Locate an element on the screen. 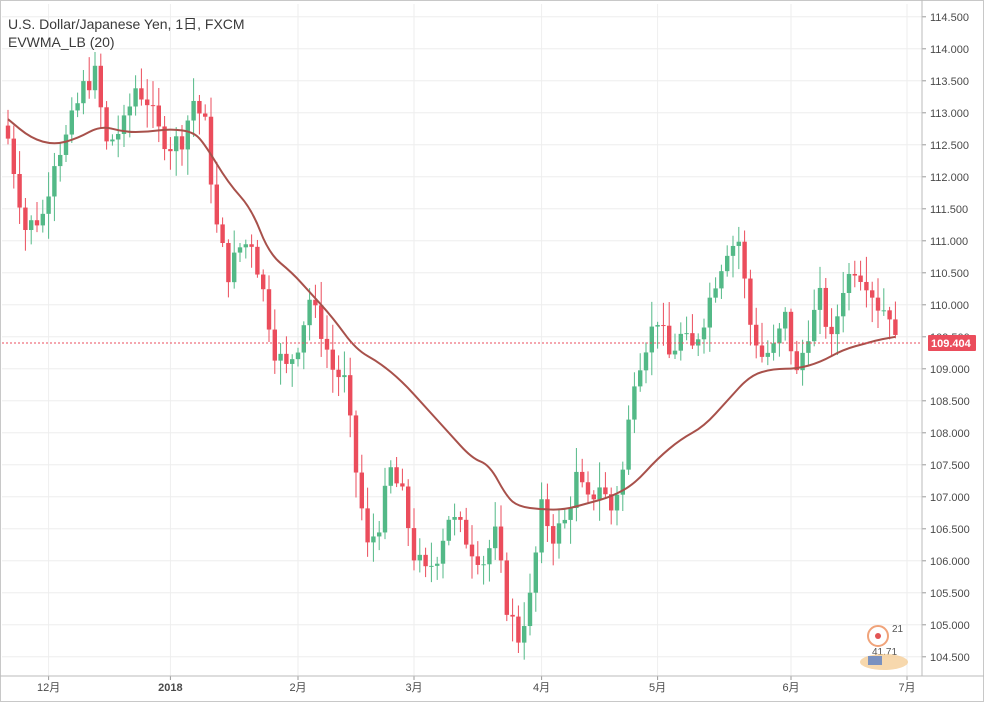  time-tick-label: 4月 is located at coordinates (541, 688).